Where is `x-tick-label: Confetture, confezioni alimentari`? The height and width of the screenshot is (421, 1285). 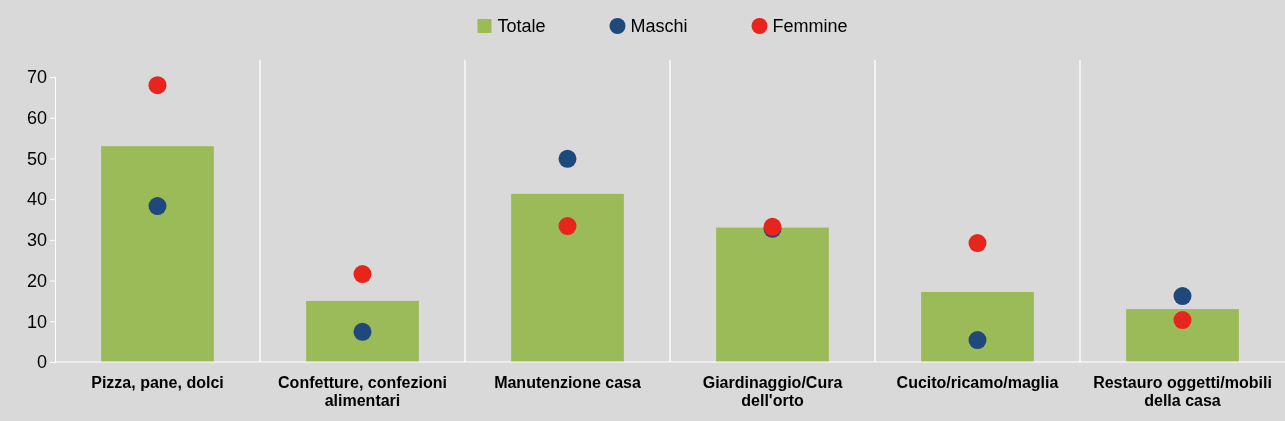 x-tick-label: Confetture, confezioni alimentari is located at coordinates (362, 391).